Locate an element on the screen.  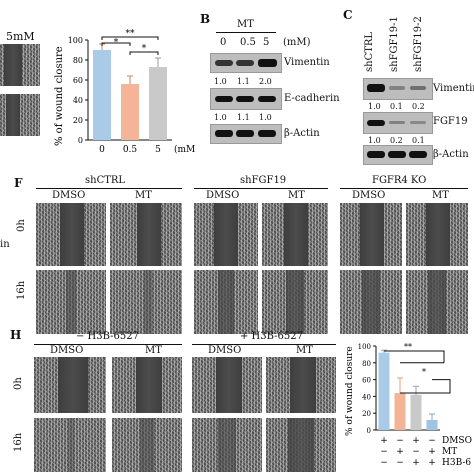
panel-b-val-vimentin-2: 2.0 is located at coordinates (265, 81).